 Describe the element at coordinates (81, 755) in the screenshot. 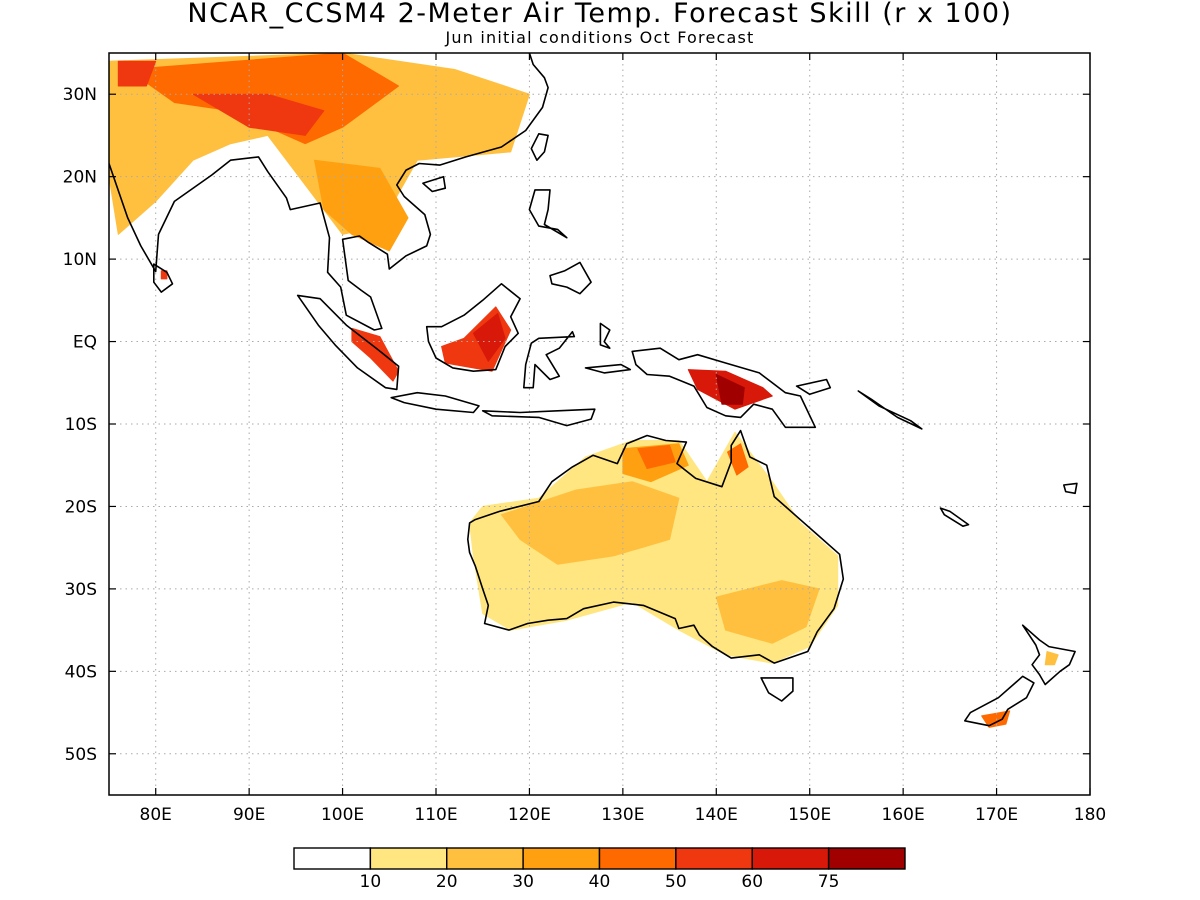

I see `lat-tick-label: 50S` at that location.